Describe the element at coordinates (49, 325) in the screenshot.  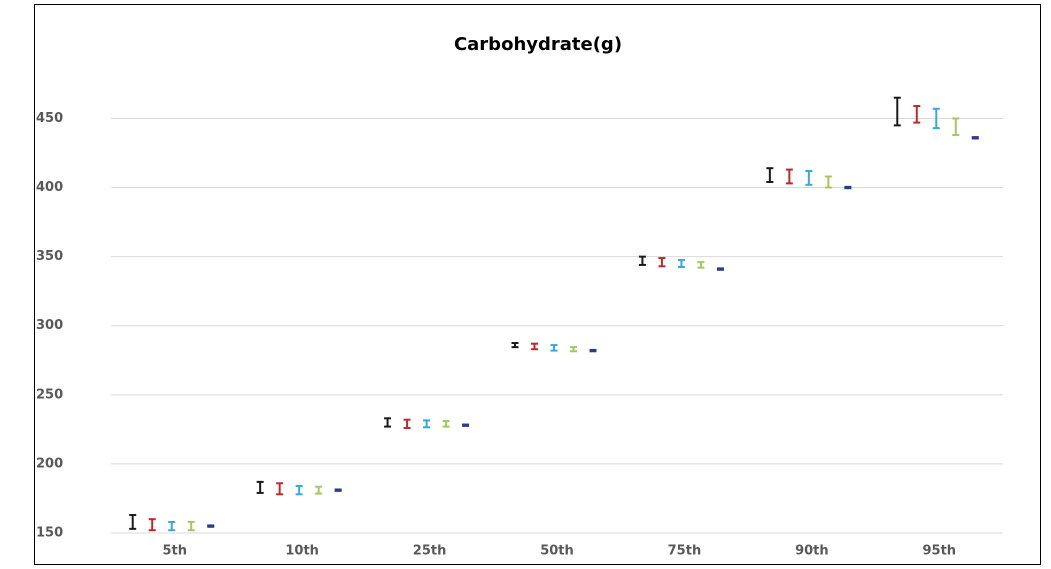
I see `y-tick-label: 300` at that location.